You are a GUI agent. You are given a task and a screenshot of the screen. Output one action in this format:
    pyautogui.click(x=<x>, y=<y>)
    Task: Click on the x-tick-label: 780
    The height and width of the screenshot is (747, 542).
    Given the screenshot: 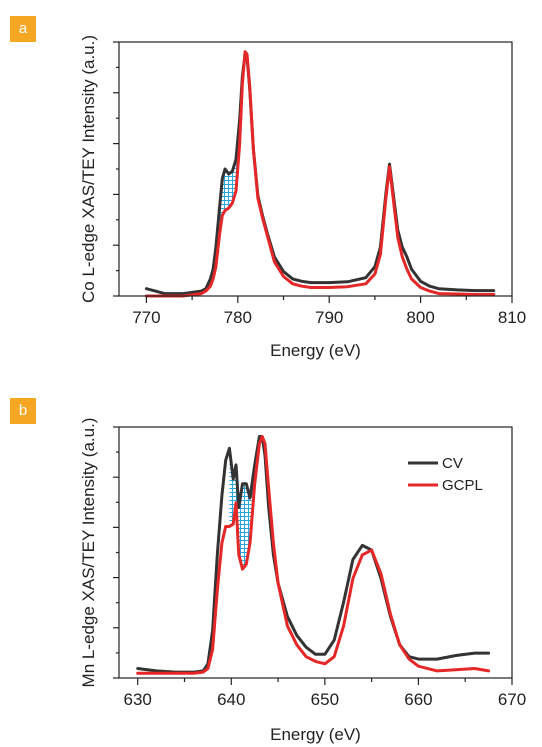 What is the action you would take?
    pyautogui.click(x=238, y=317)
    